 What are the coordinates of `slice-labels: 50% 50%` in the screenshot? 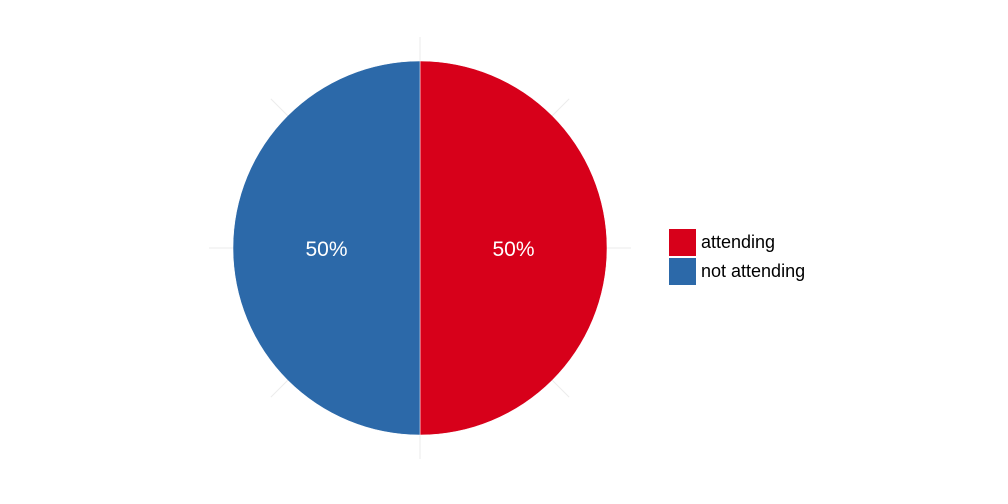 It's located at (419, 249).